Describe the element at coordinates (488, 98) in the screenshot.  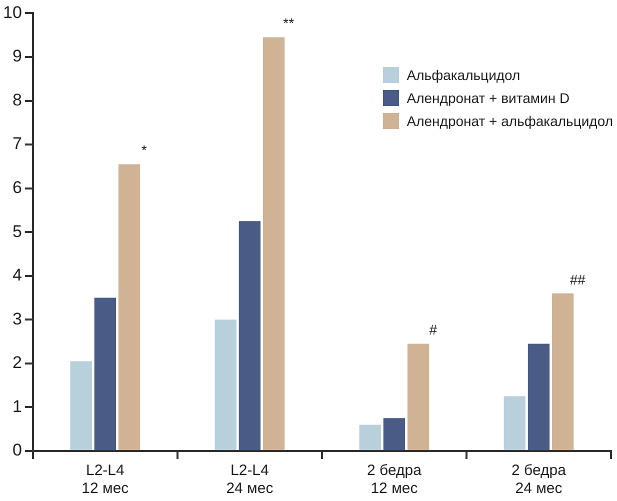
I see `legend-label: Алендронат + витамин D` at that location.